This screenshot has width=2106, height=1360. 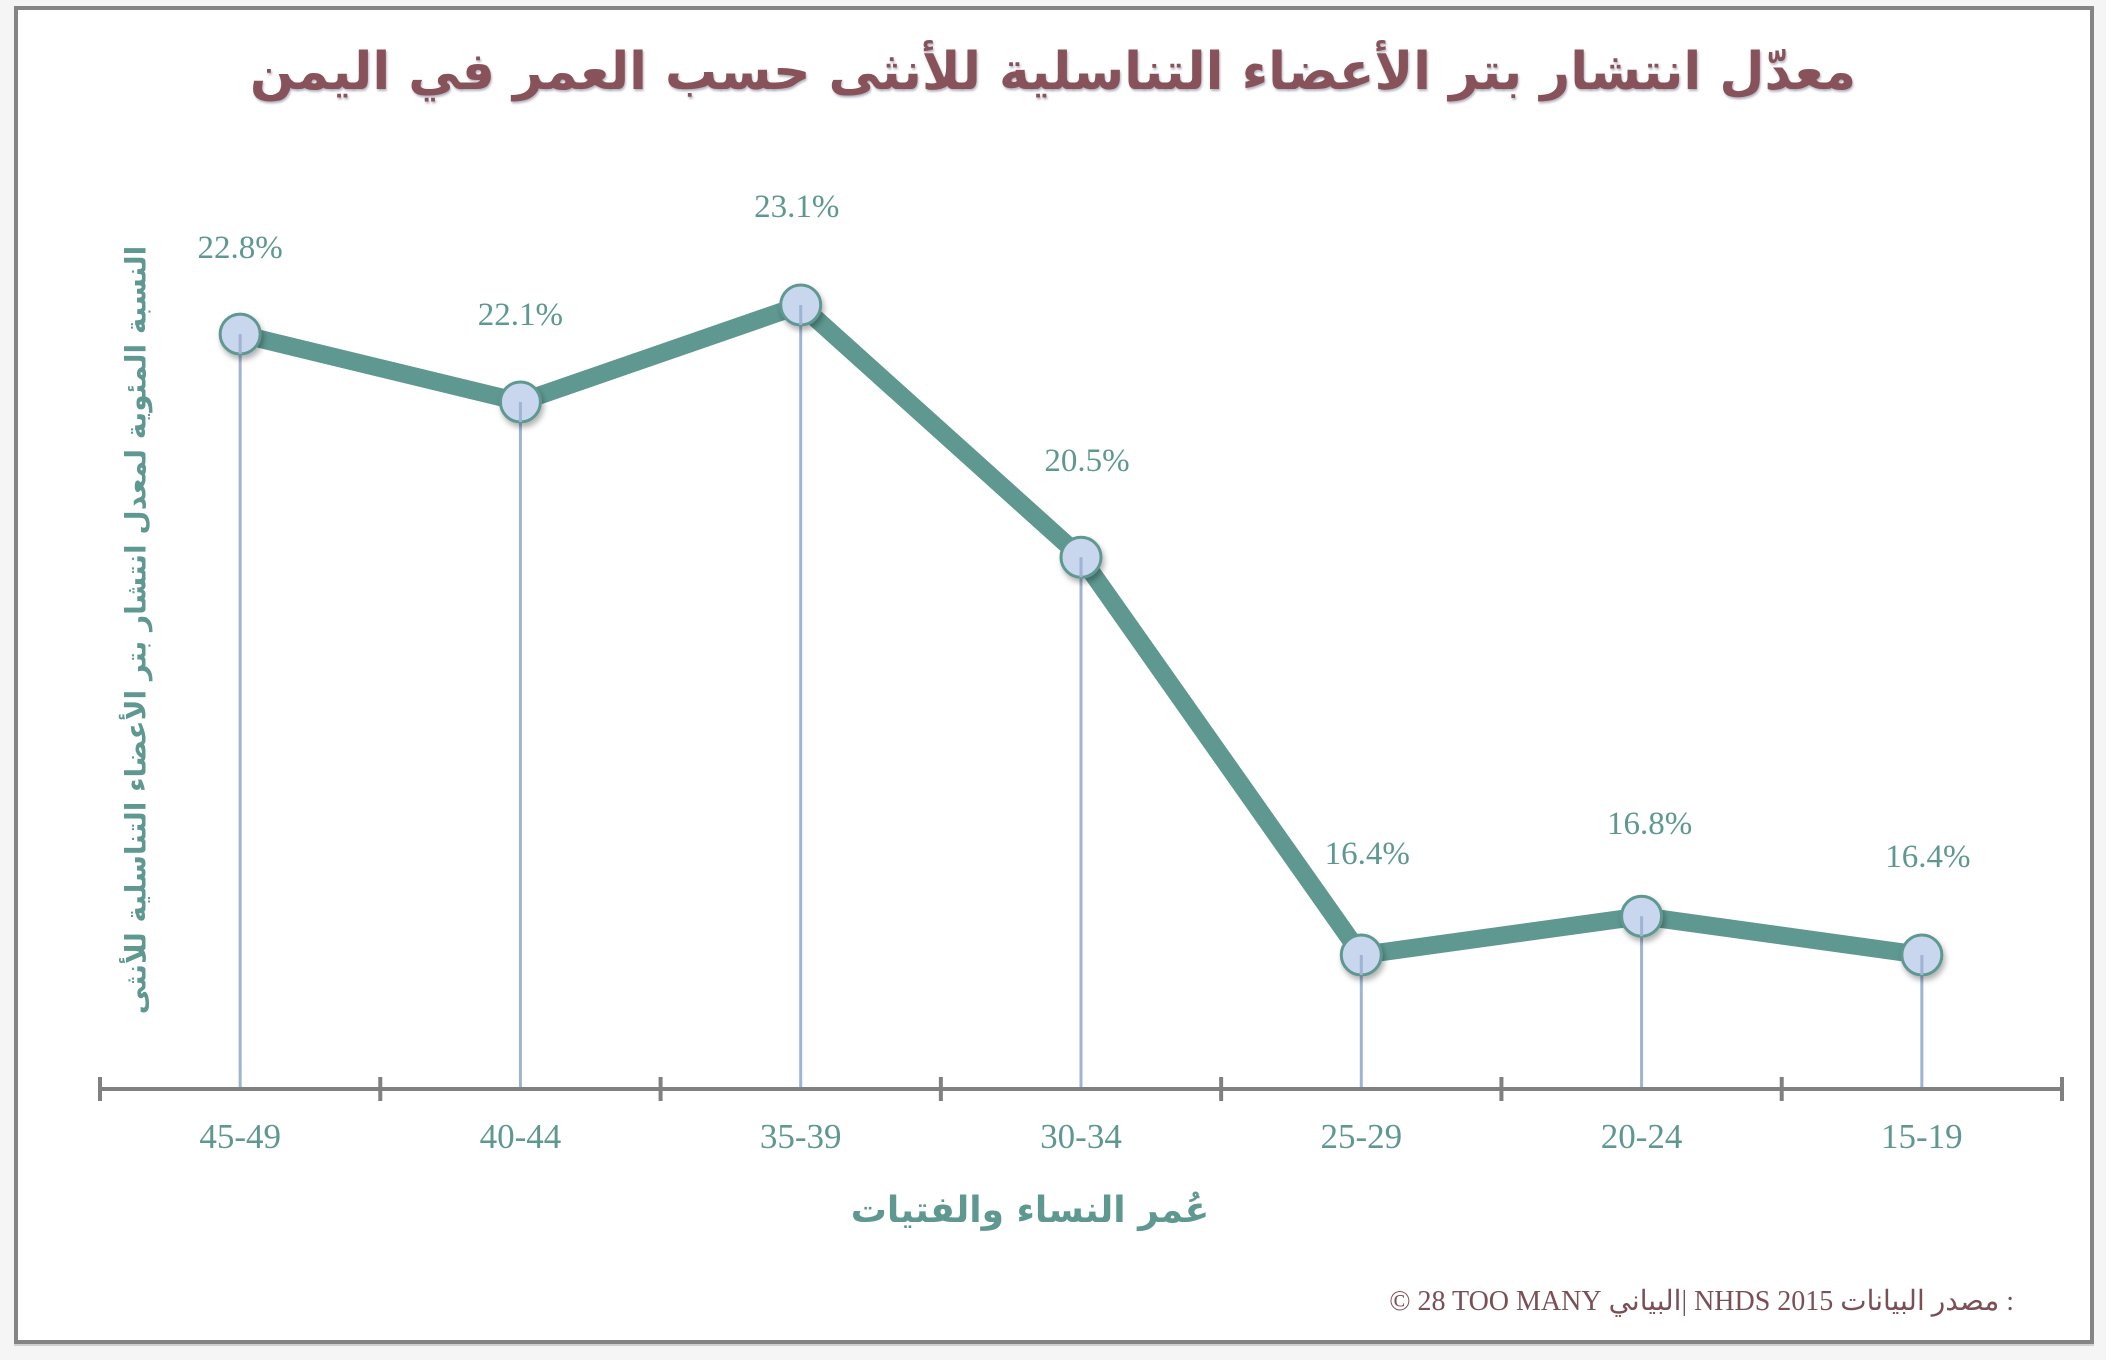 I want to click on x-tick-labels: 45-49 40-44 35-39 30-34 25-29 20-24 15-19, so click(x=1080, y=1136).